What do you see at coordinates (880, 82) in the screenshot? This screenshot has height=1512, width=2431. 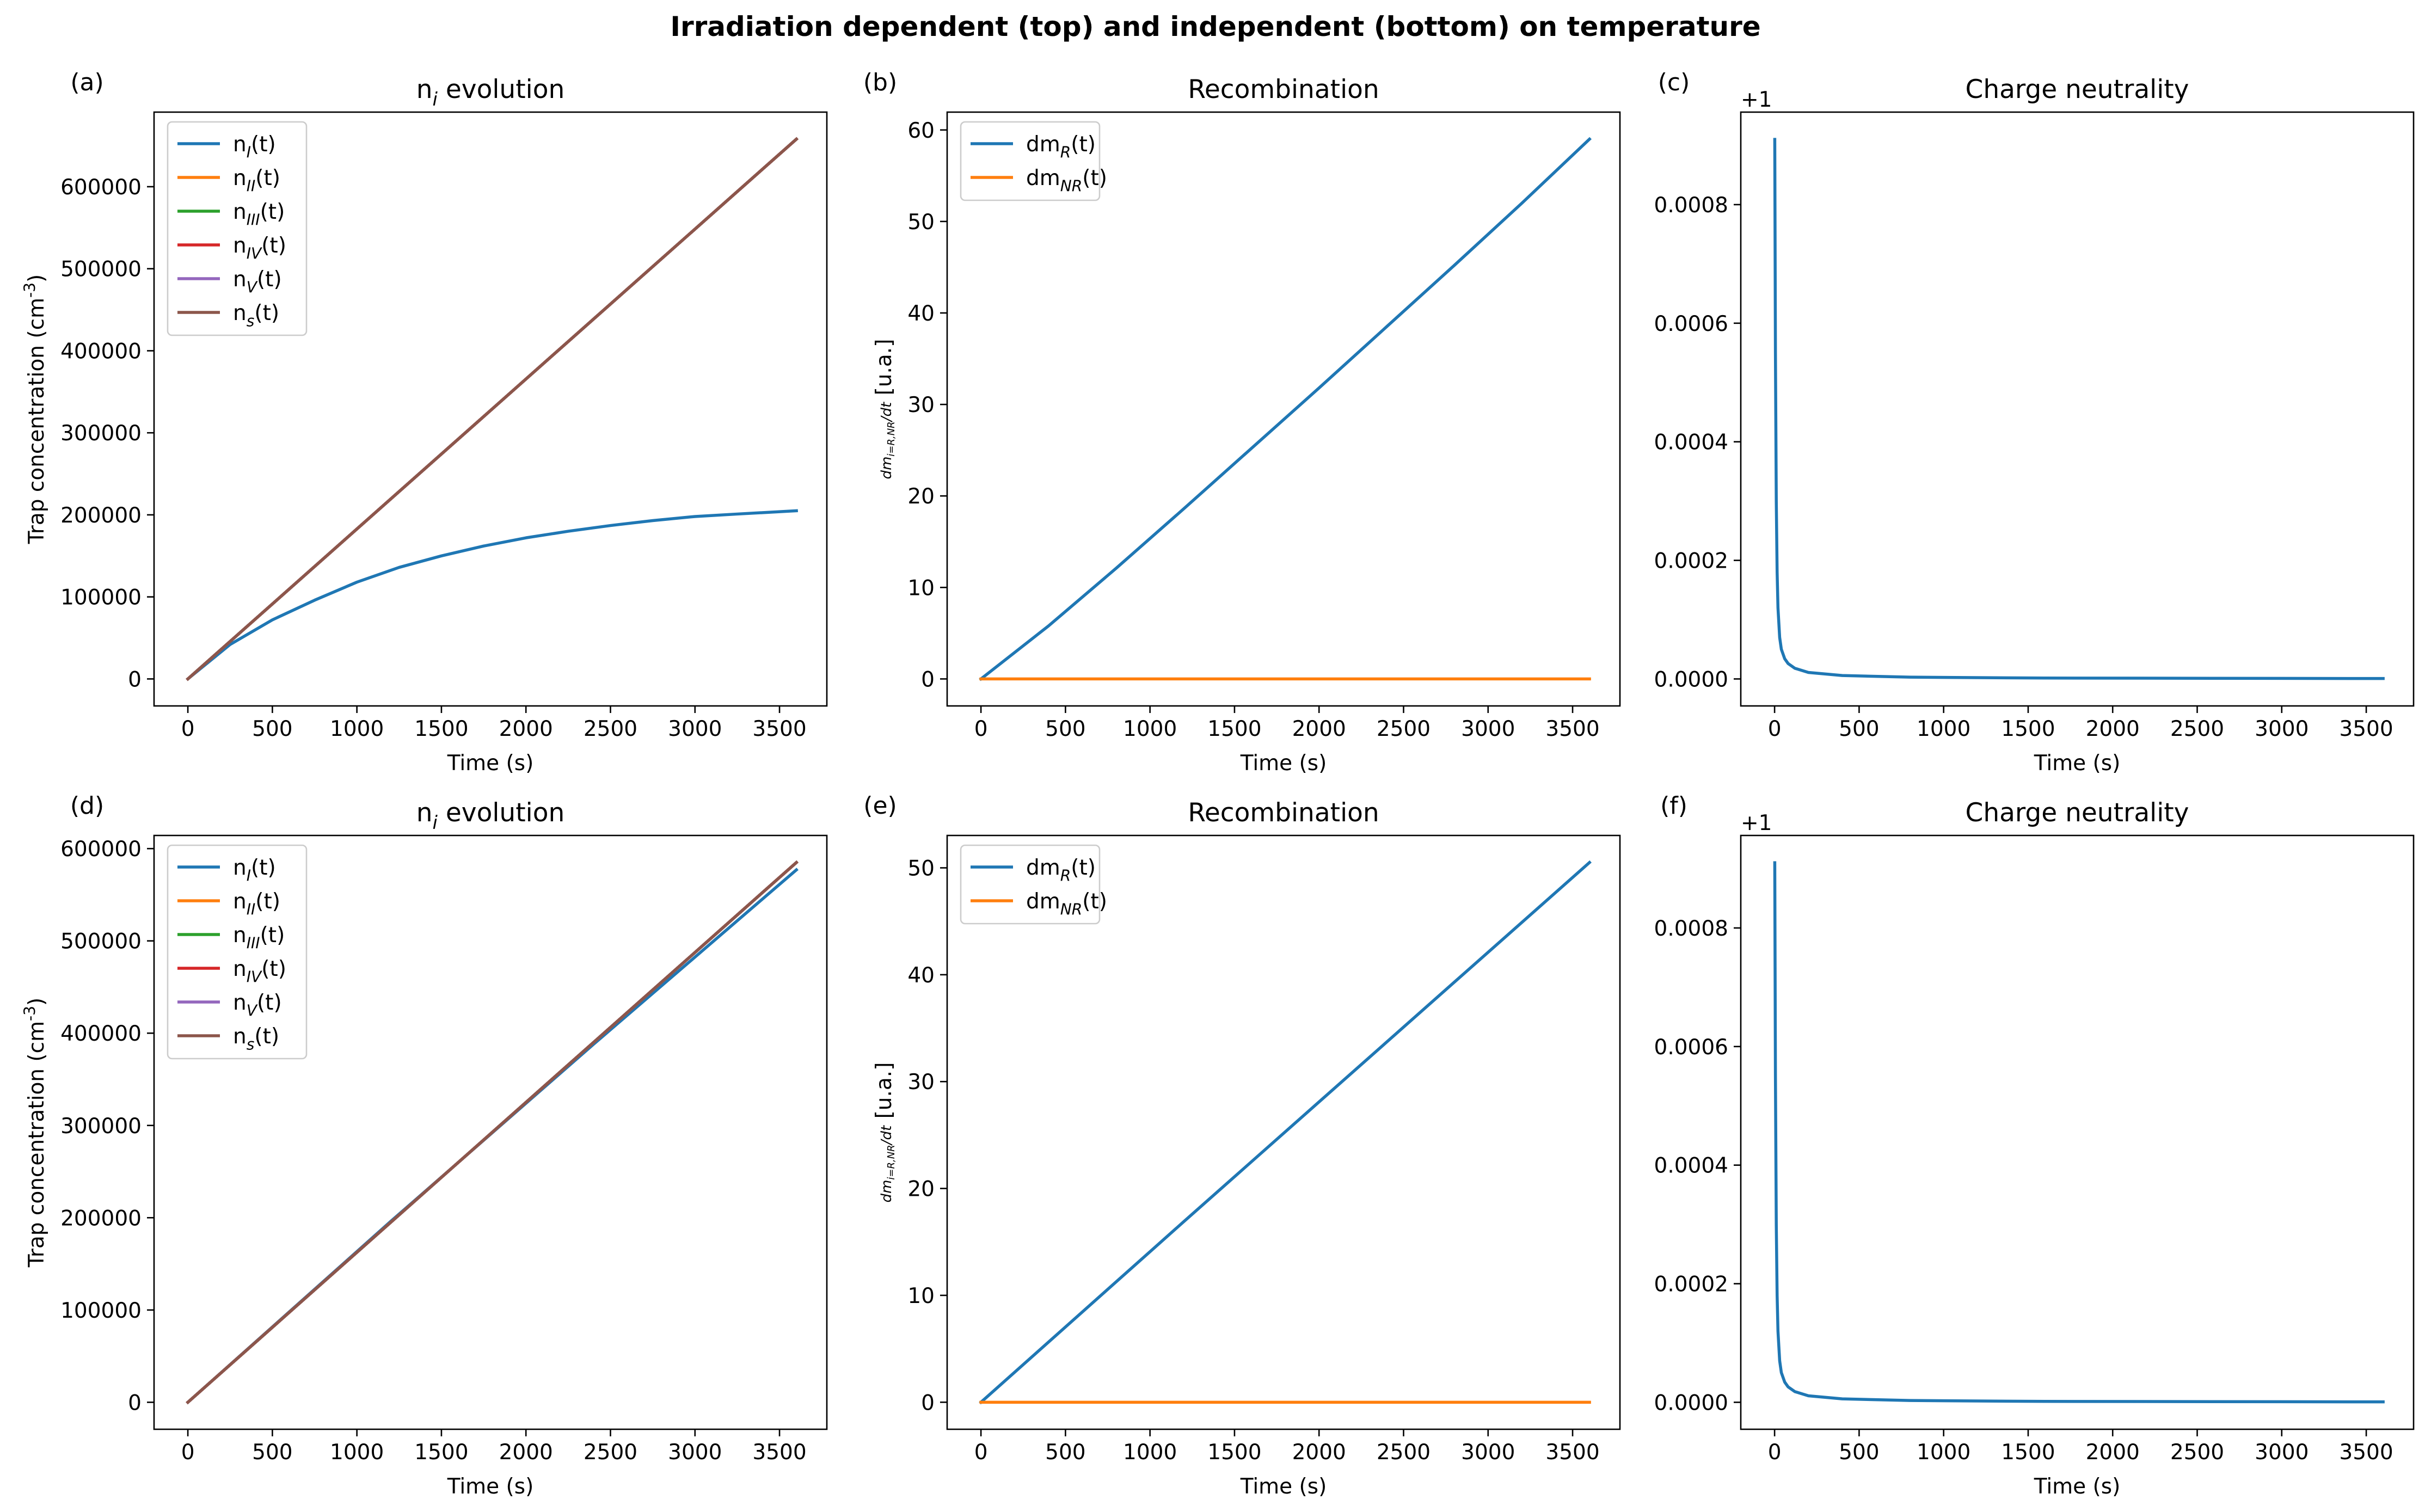 I see `panel-letter: (b)` at bounding box center [880, 82].